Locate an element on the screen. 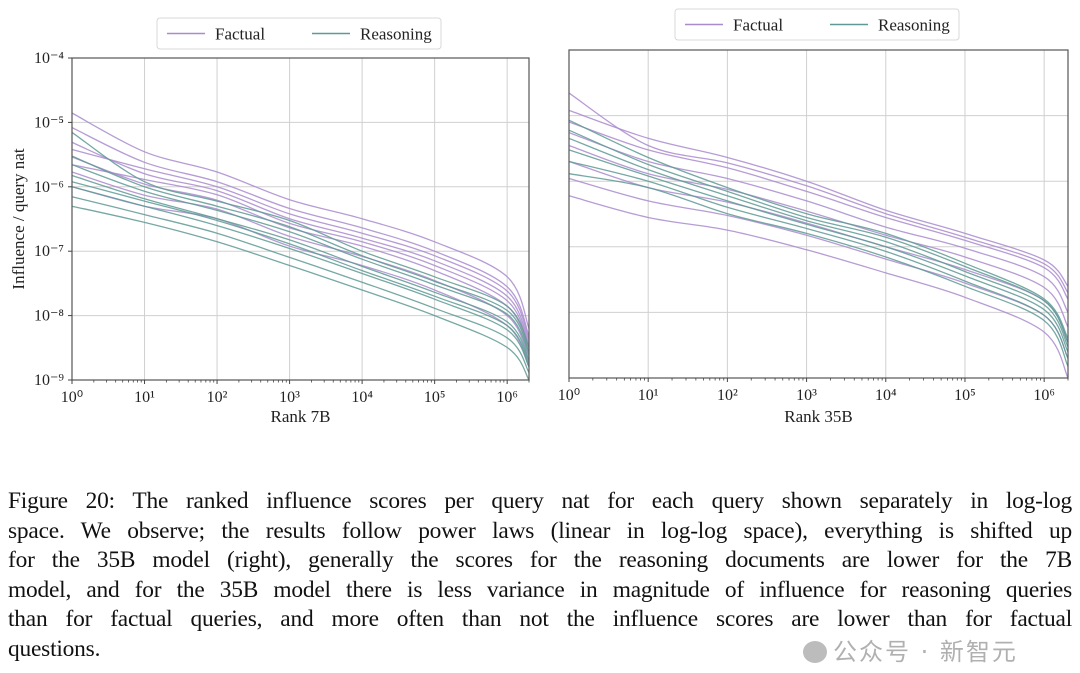 This screenshot has height=673, width=1080. y-tick-label: 10⁻⁶ is located at coordinates (49, 187).